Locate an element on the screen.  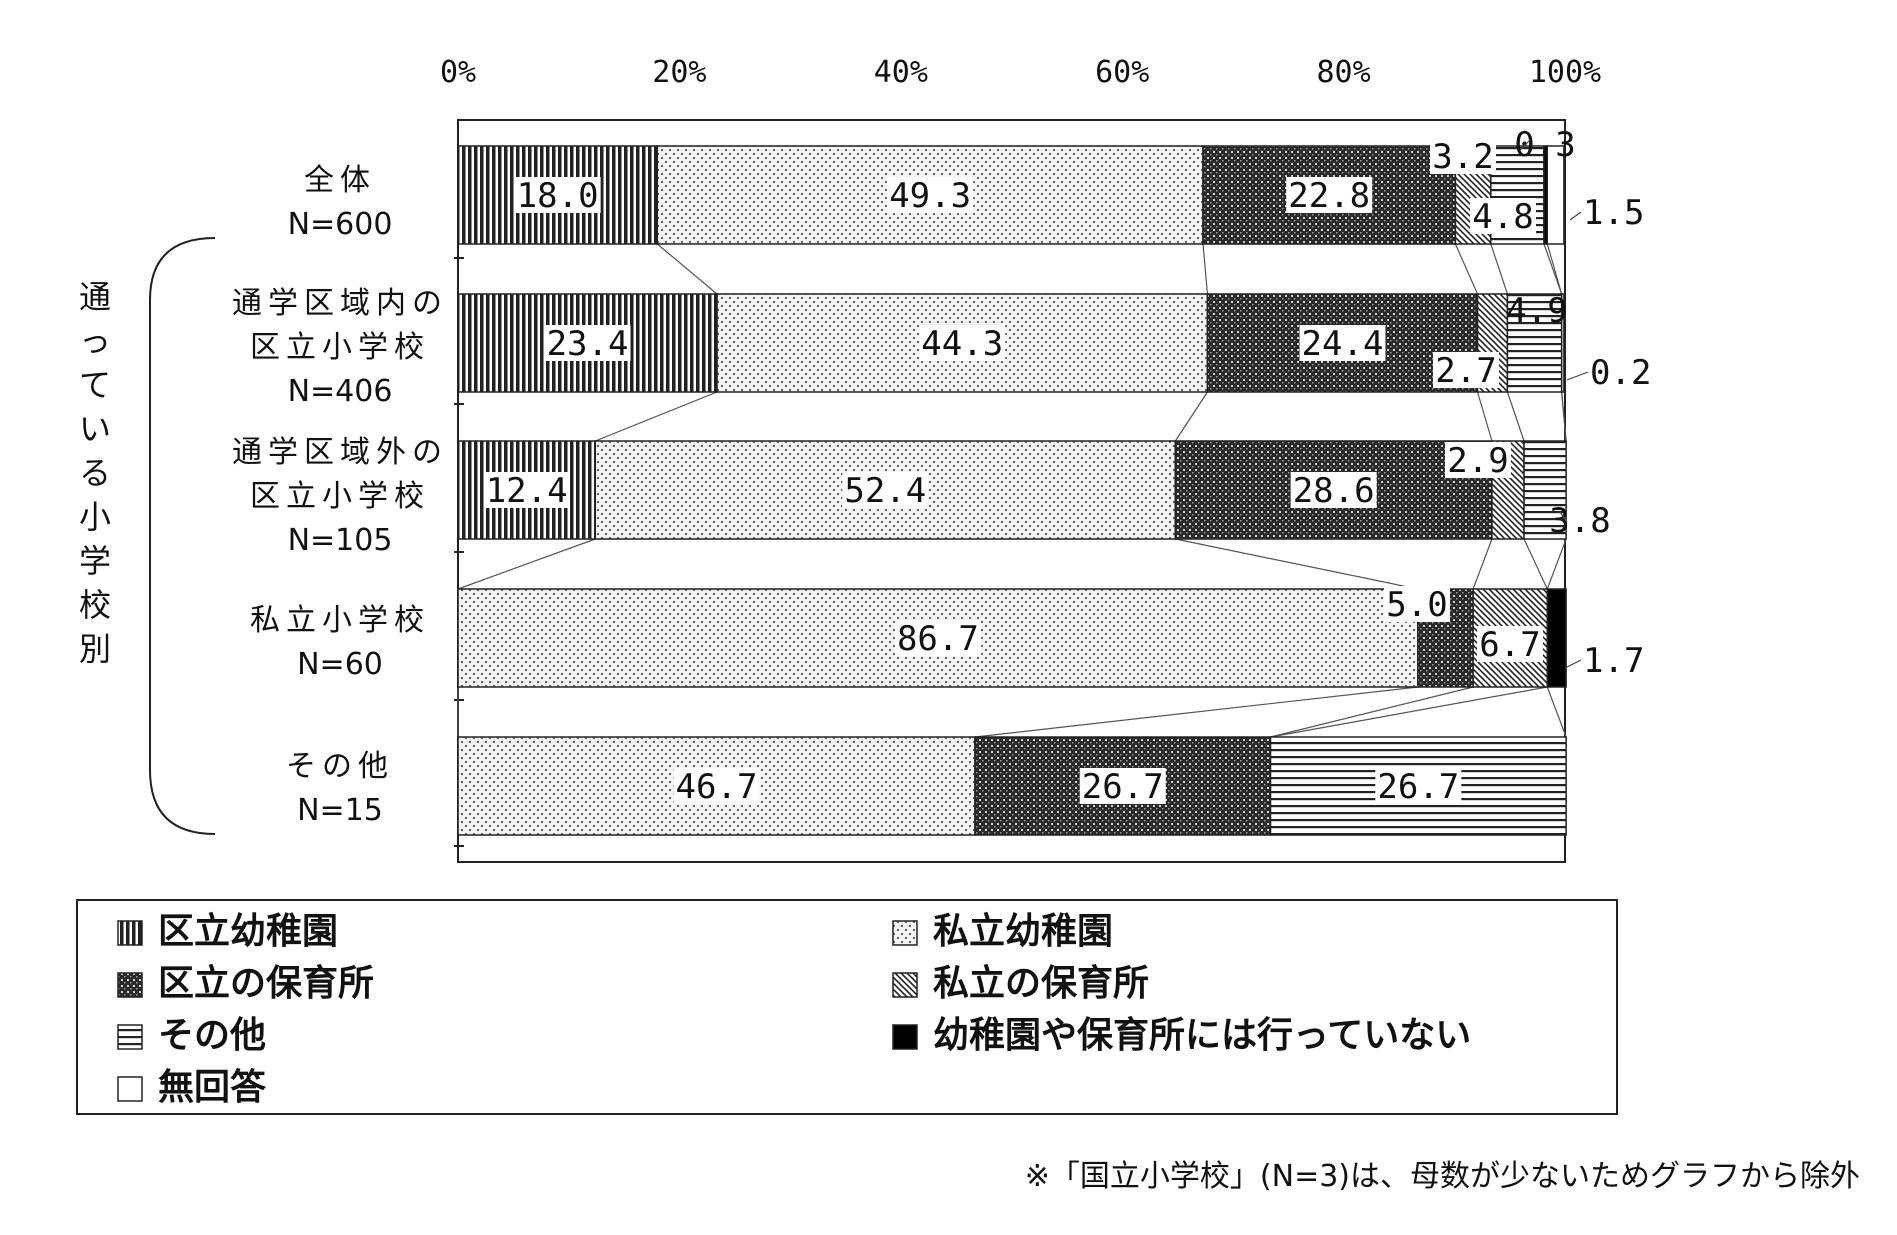
data-label: 24.4 is located at coordinates (1343, 344).